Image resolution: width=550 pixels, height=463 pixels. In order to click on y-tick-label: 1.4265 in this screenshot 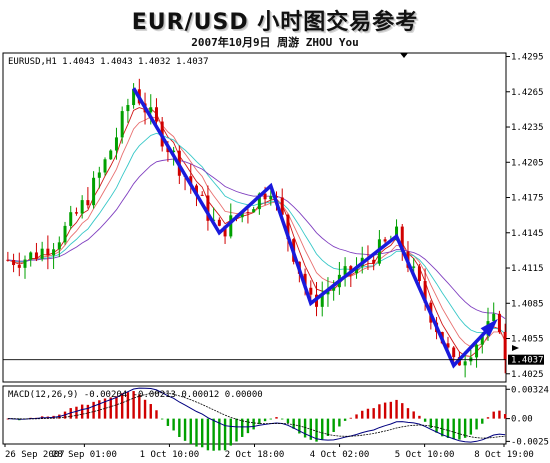, I will do `click(527, 93)`.